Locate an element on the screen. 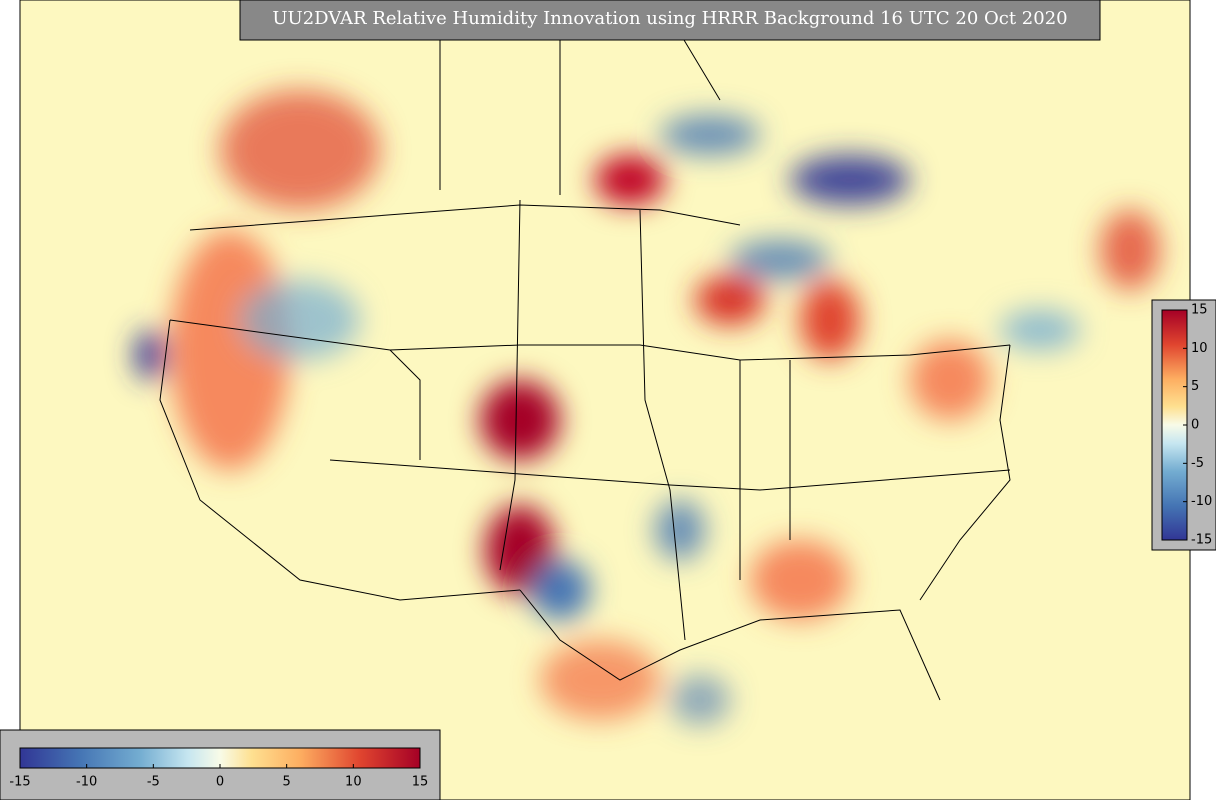 Image resolution: width=1216 pixels, height=800 pixels. colorbar-vertical is located at coordinates (1174, 425).